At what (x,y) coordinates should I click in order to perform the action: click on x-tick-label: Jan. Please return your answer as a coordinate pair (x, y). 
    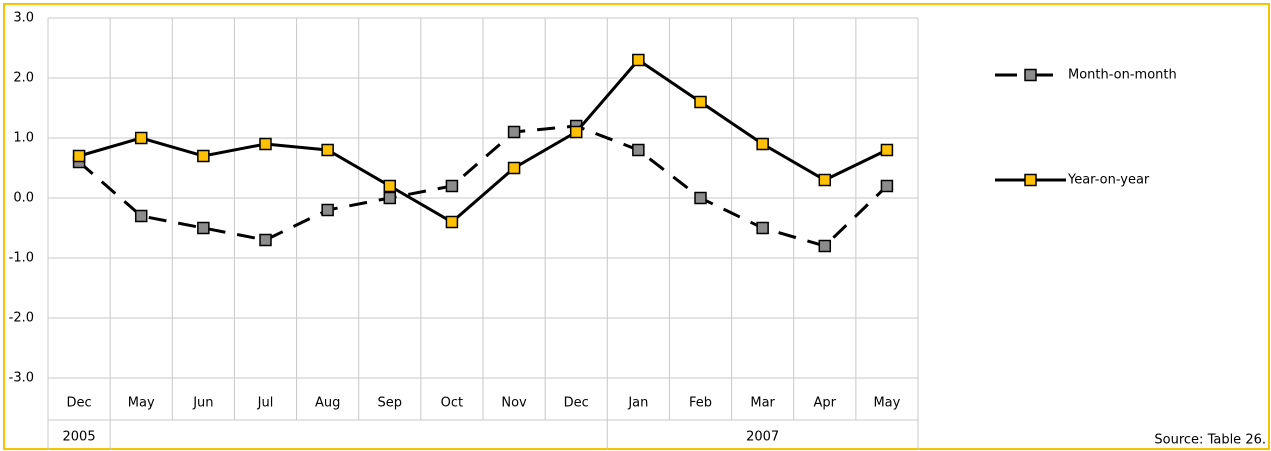
    Looking at the image, I should click on (637, 403).